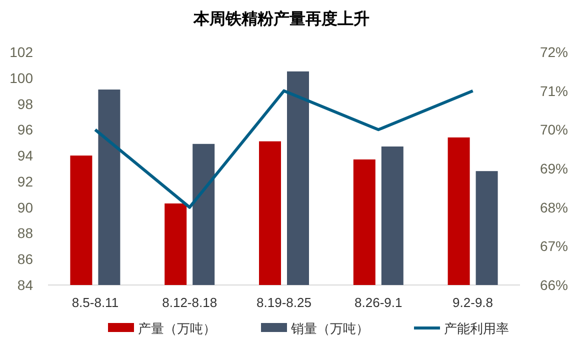 The width and height of the screenshot is (583, 350). I want to click on y2-tick-label: 67%, so click(554, 246).